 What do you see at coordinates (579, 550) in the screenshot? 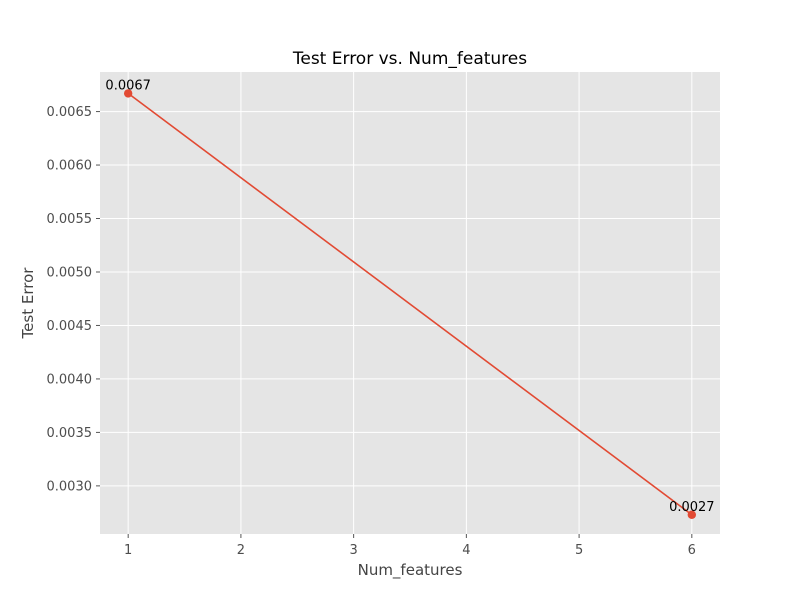
I see `x-tick-label: 5` at bounding box center [579, 550].